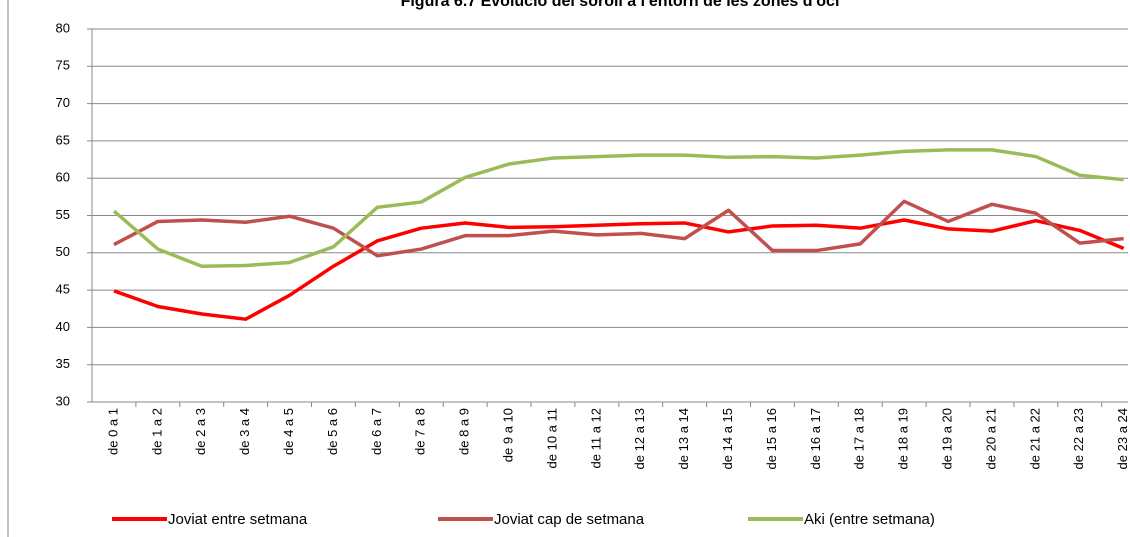 The width and height of the screenshot is (1130, 537). What do you see at coordinates (1122, 438) in the screenshot?
I see `x-tick-label: de 23 a 24` at bounding box center [1122, 438].